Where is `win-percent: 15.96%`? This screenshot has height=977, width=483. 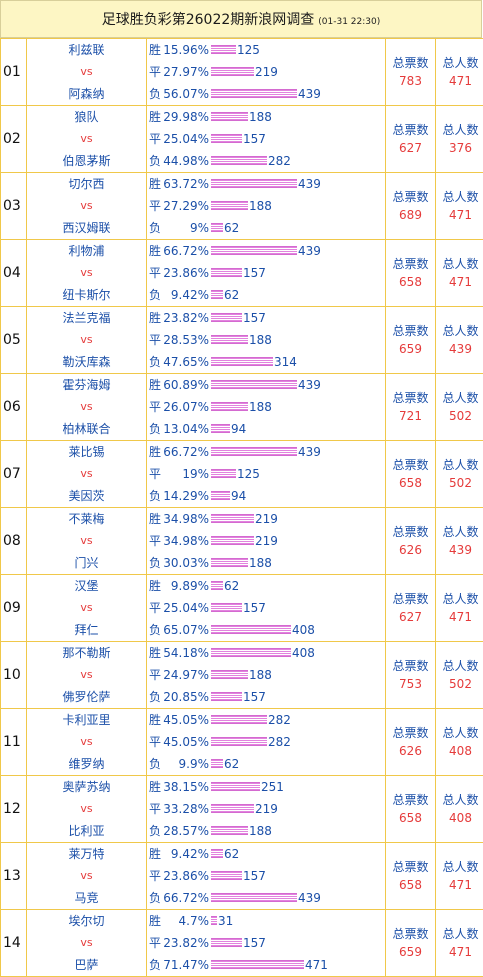
win-percent: 15.96% is located at coordinates (186, 50).